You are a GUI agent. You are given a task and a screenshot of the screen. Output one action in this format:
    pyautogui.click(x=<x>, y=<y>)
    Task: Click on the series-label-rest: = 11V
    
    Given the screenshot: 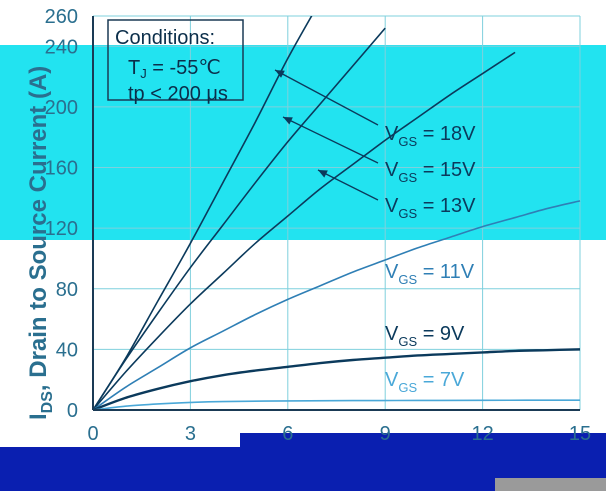 What is the action you would take?
    pyautogui.click(x=446, y=272)
    